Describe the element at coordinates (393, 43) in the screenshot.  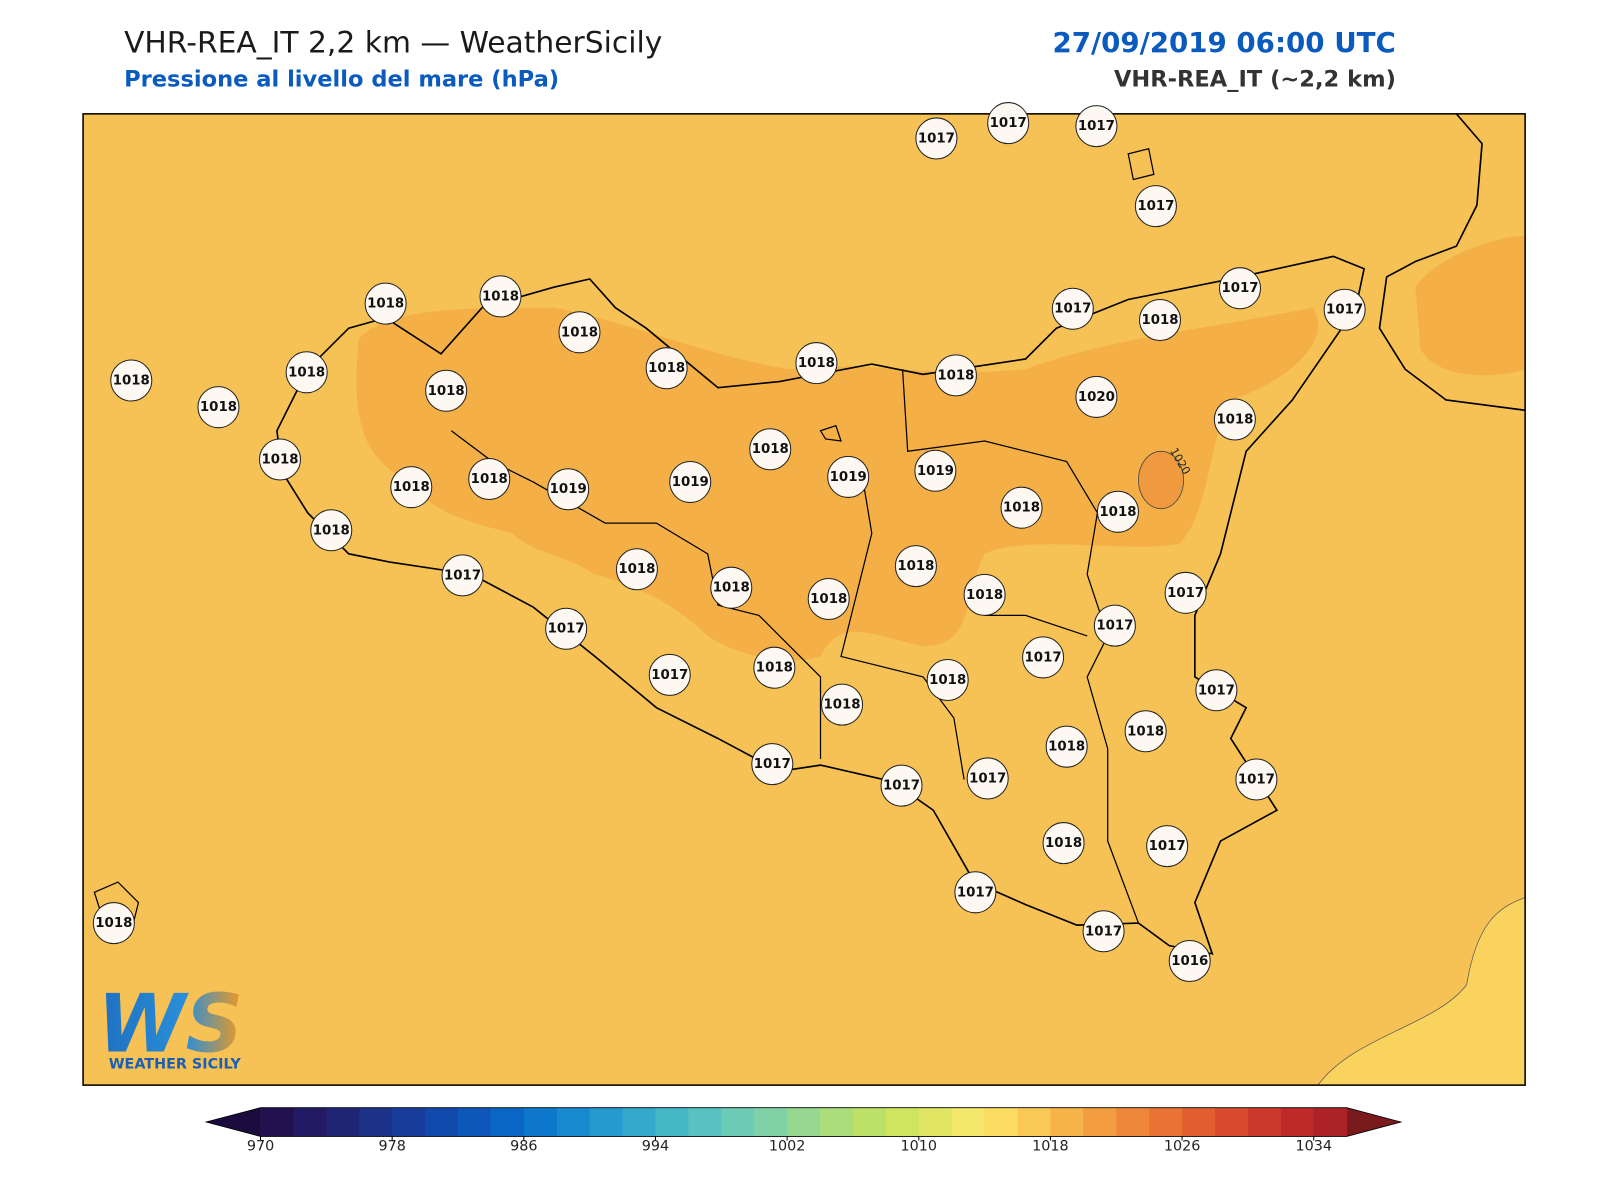
I see `title: VHR-REA_IT 2,2 km — WeatherSicily` at that location.